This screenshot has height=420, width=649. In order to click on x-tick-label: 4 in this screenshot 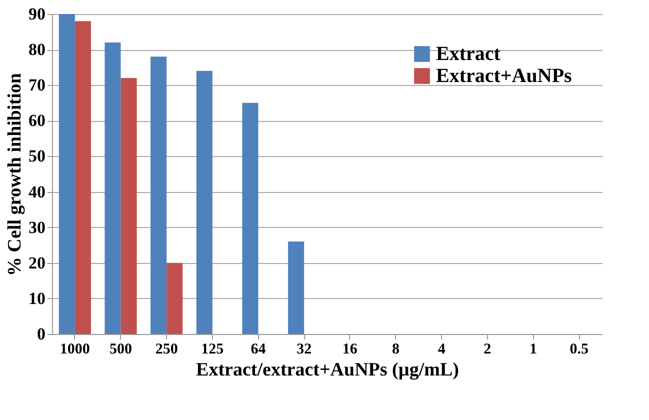, I will do `click(442, 350)`.